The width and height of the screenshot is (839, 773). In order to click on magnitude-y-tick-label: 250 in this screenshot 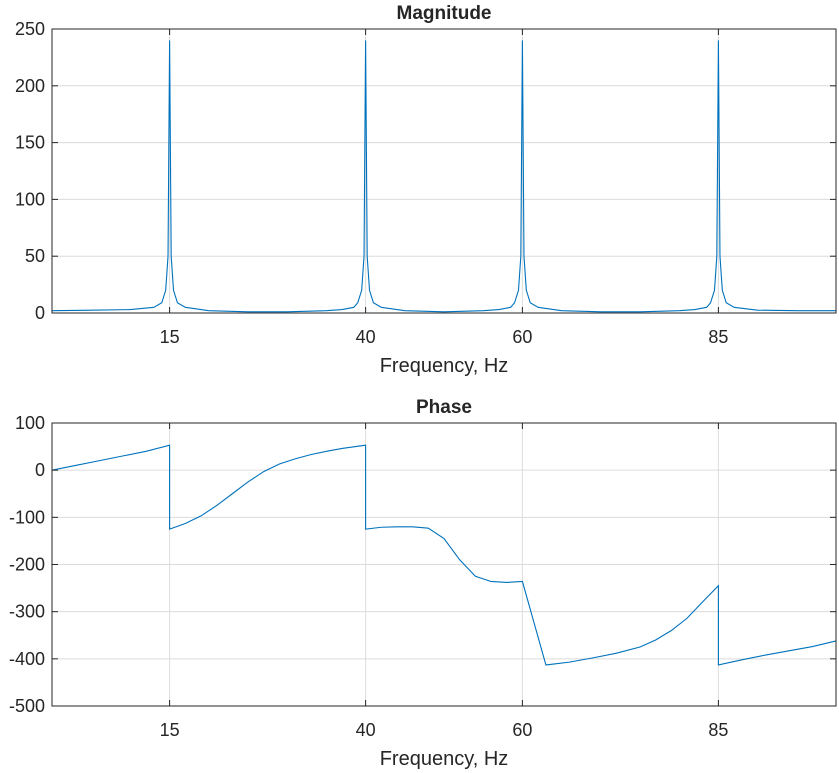, I will do `click(30, 29)`.